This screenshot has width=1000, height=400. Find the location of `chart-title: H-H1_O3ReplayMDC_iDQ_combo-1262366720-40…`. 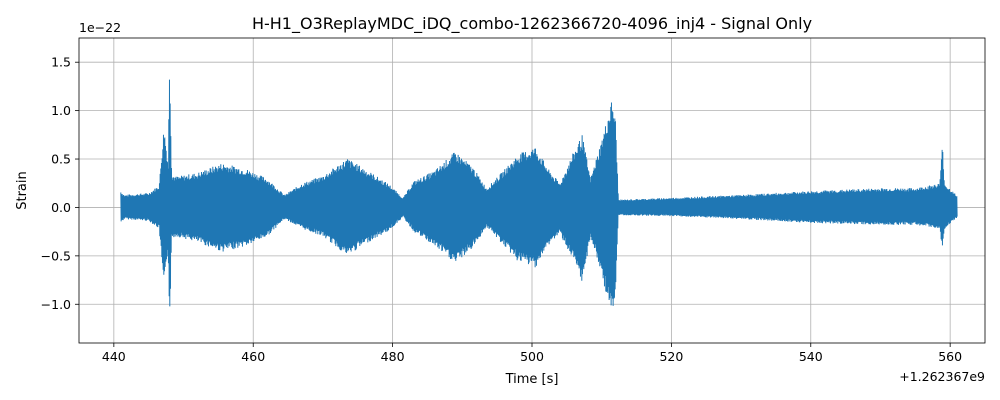

chart-title: H-H1_O3ReplayMDC_iDQ_combo-1262366720-40… is located at coordinates (532, 24).